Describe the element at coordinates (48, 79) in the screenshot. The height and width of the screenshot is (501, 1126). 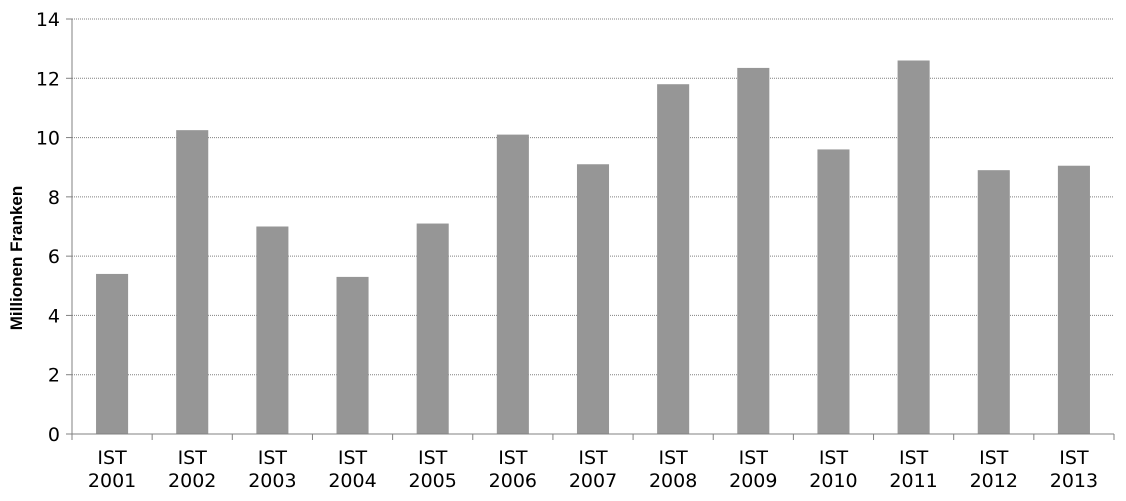
I see `y-tick-label: 12` at that location.